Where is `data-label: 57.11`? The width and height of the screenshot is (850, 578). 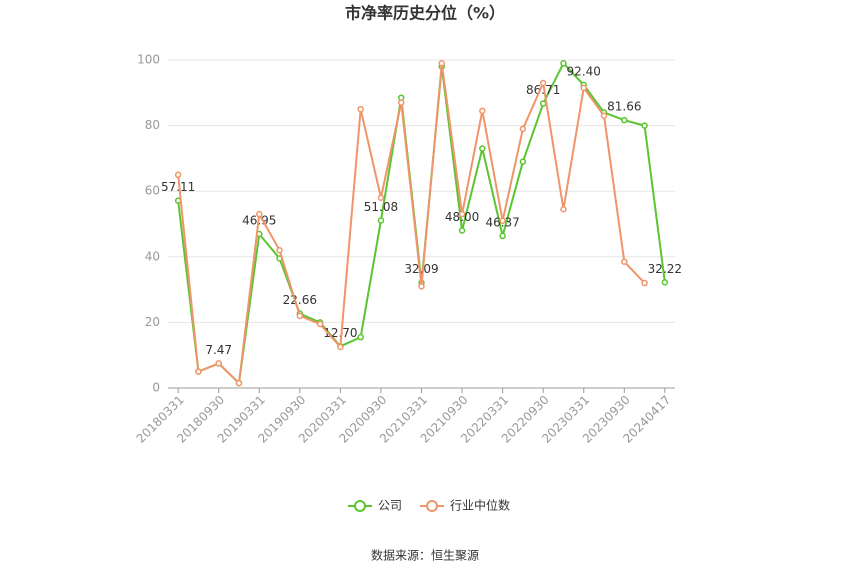
data-label: 57.11 is located at coordinates (178, 187).